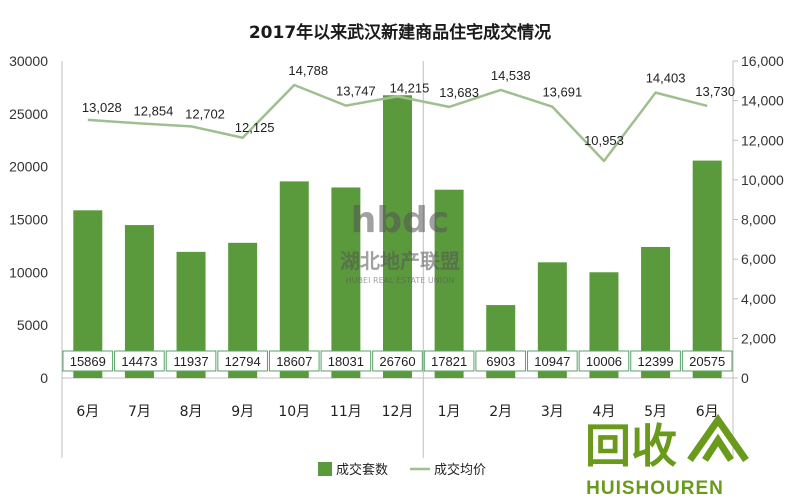 This screenshot has width=800, height=500. What do you see at coordinates (28, 220) in the screenshot?
I see `left-tick-label: 15000` at bounding box center [28, 220].